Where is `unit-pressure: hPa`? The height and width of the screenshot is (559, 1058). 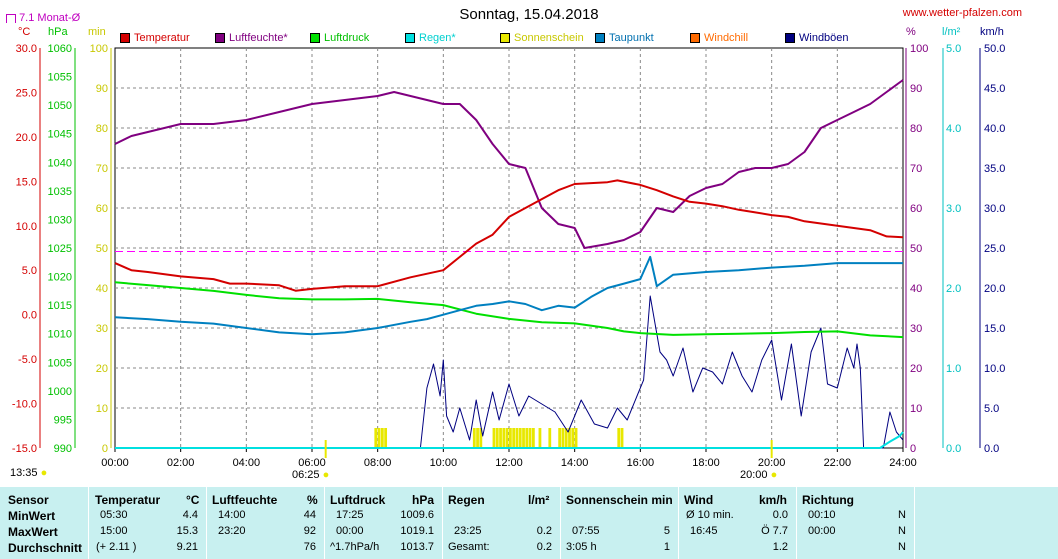 unit-pressure: hPa is located at coordinates (58, 32).